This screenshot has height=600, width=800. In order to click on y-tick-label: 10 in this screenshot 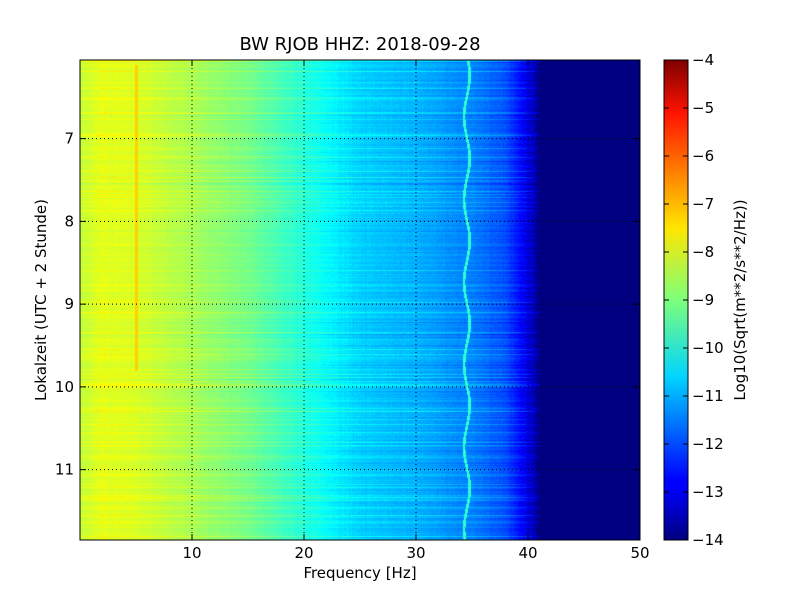, I will do `click(64, 387)`.